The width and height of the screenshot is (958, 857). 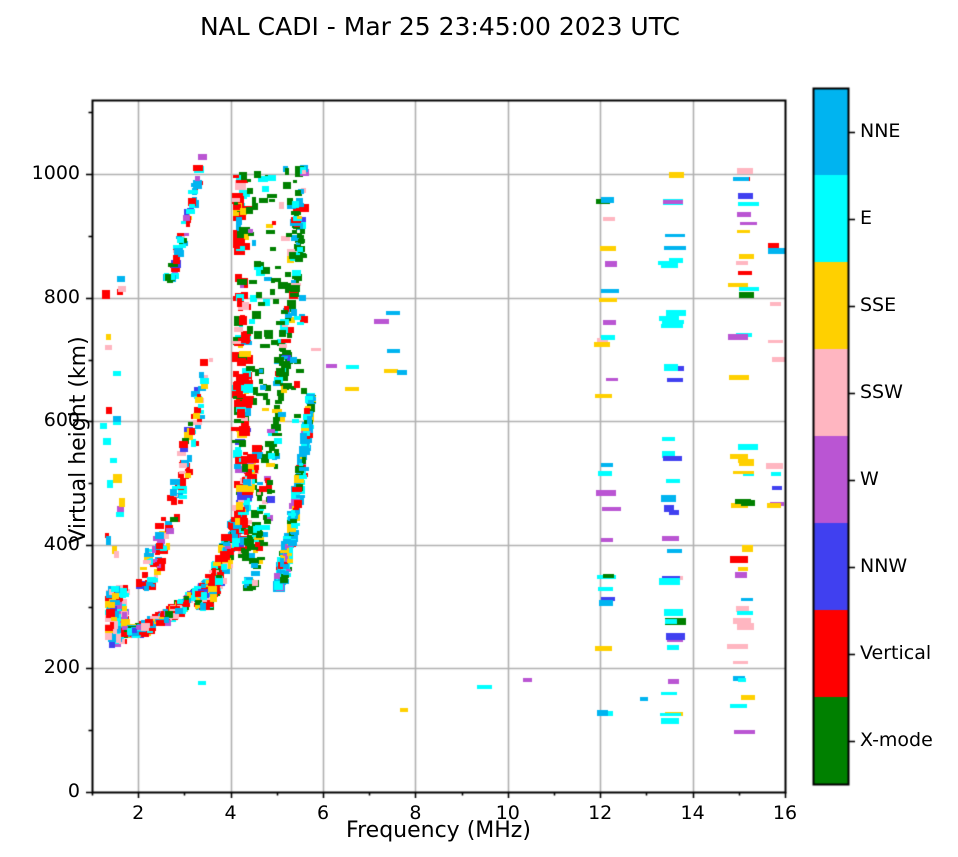 What do you see at coordinates (61, 543) in the screenshot?
I see `y-tick-label: 400` at bounding box center [61, 543].